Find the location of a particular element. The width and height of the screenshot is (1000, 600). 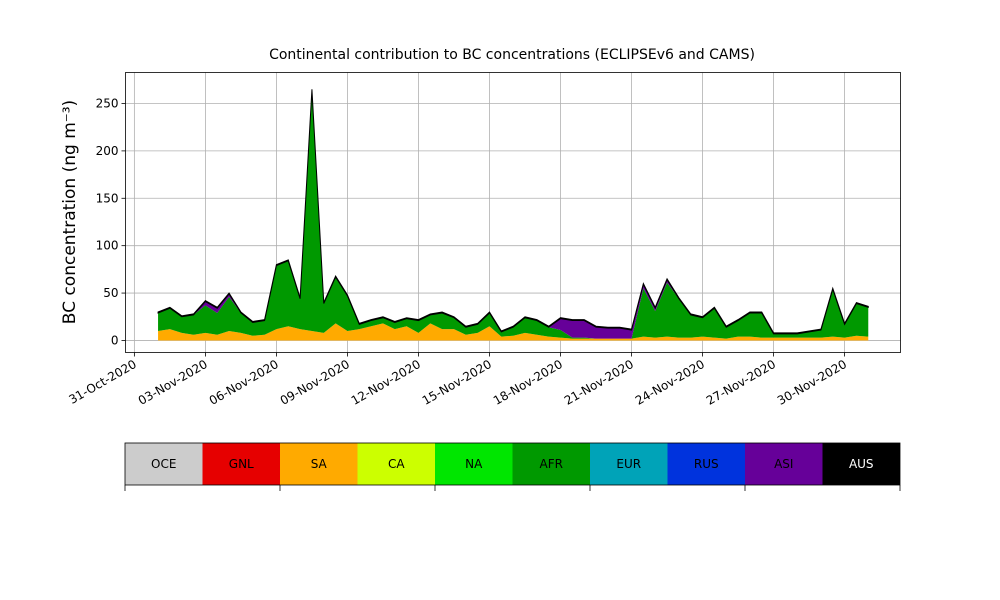

y-tick-label: 200 is located at coordinates (107, 151).